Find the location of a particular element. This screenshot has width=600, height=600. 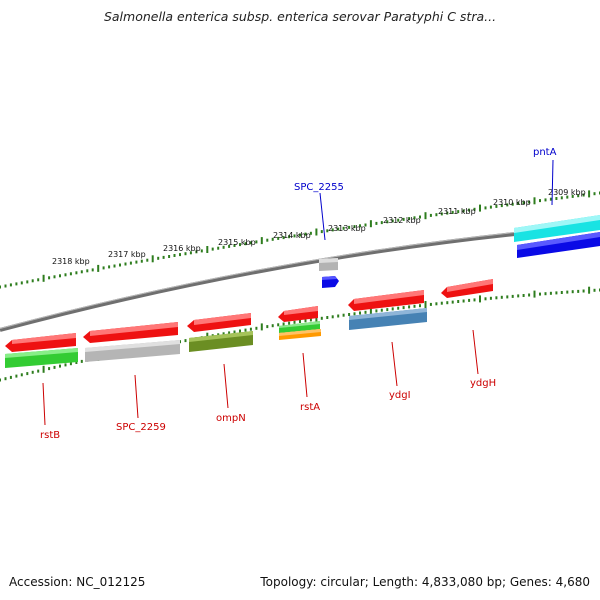

feature-ydgi-red is located at coordinates (386, 300).